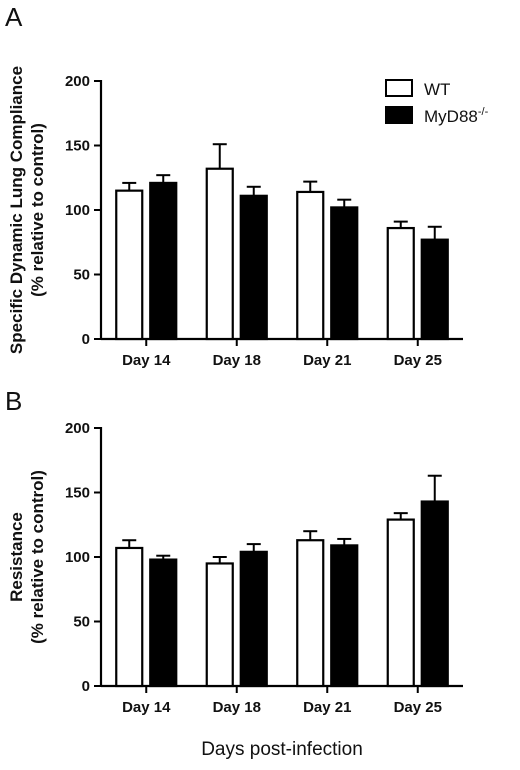 This screenshot has height=770, width=520. What do you see at coordinates (86, 686) in the screenshot?
I see `panel-b-ytick-label: 0` at bounding box center [86, 686].